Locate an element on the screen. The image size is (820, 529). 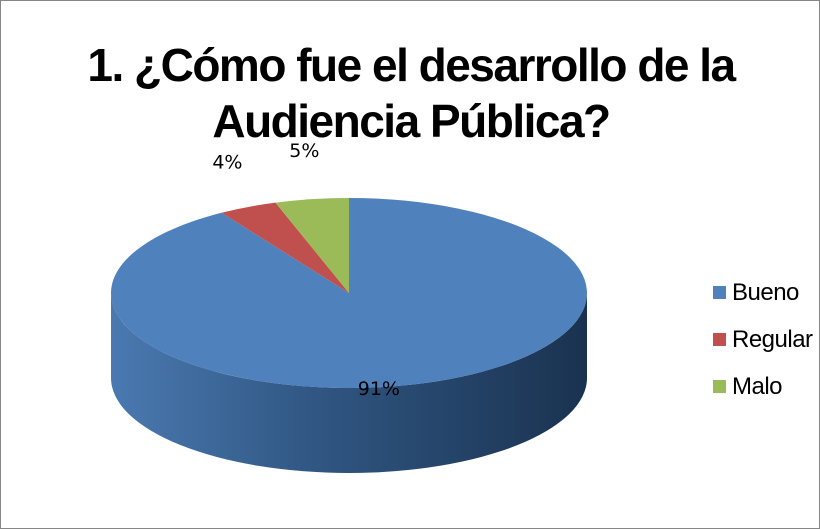
pie-slice-malo is located at coordinates (312, 245).